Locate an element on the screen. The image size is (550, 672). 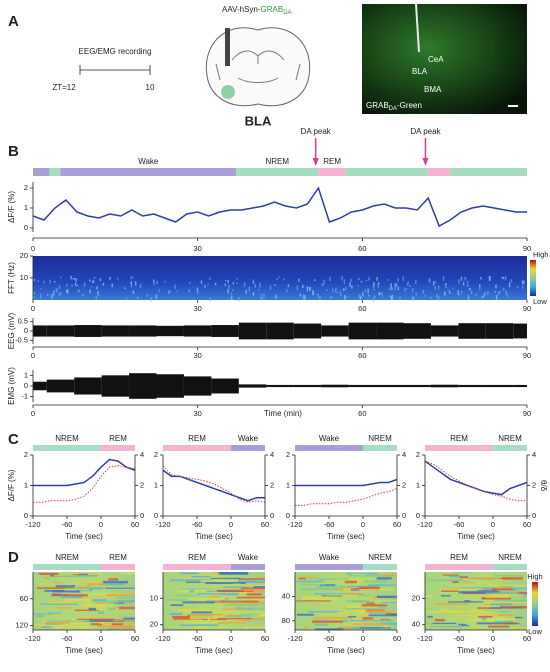
brain-outline is located at coordinates (258, 67).